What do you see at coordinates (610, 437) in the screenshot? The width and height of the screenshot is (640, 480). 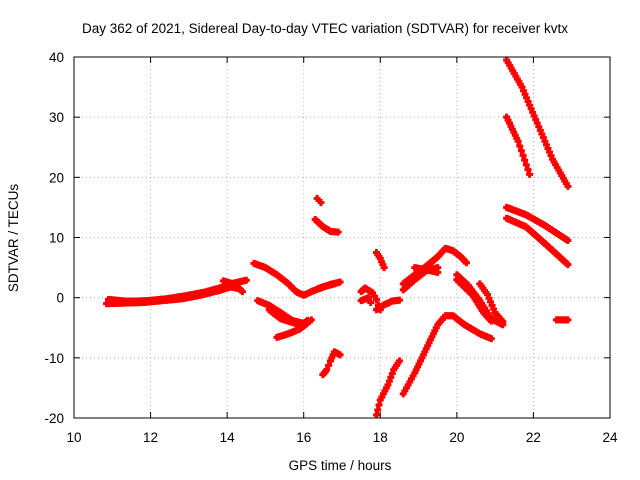 I see `x-tick-label: 24` at bounding box center [610, 437].